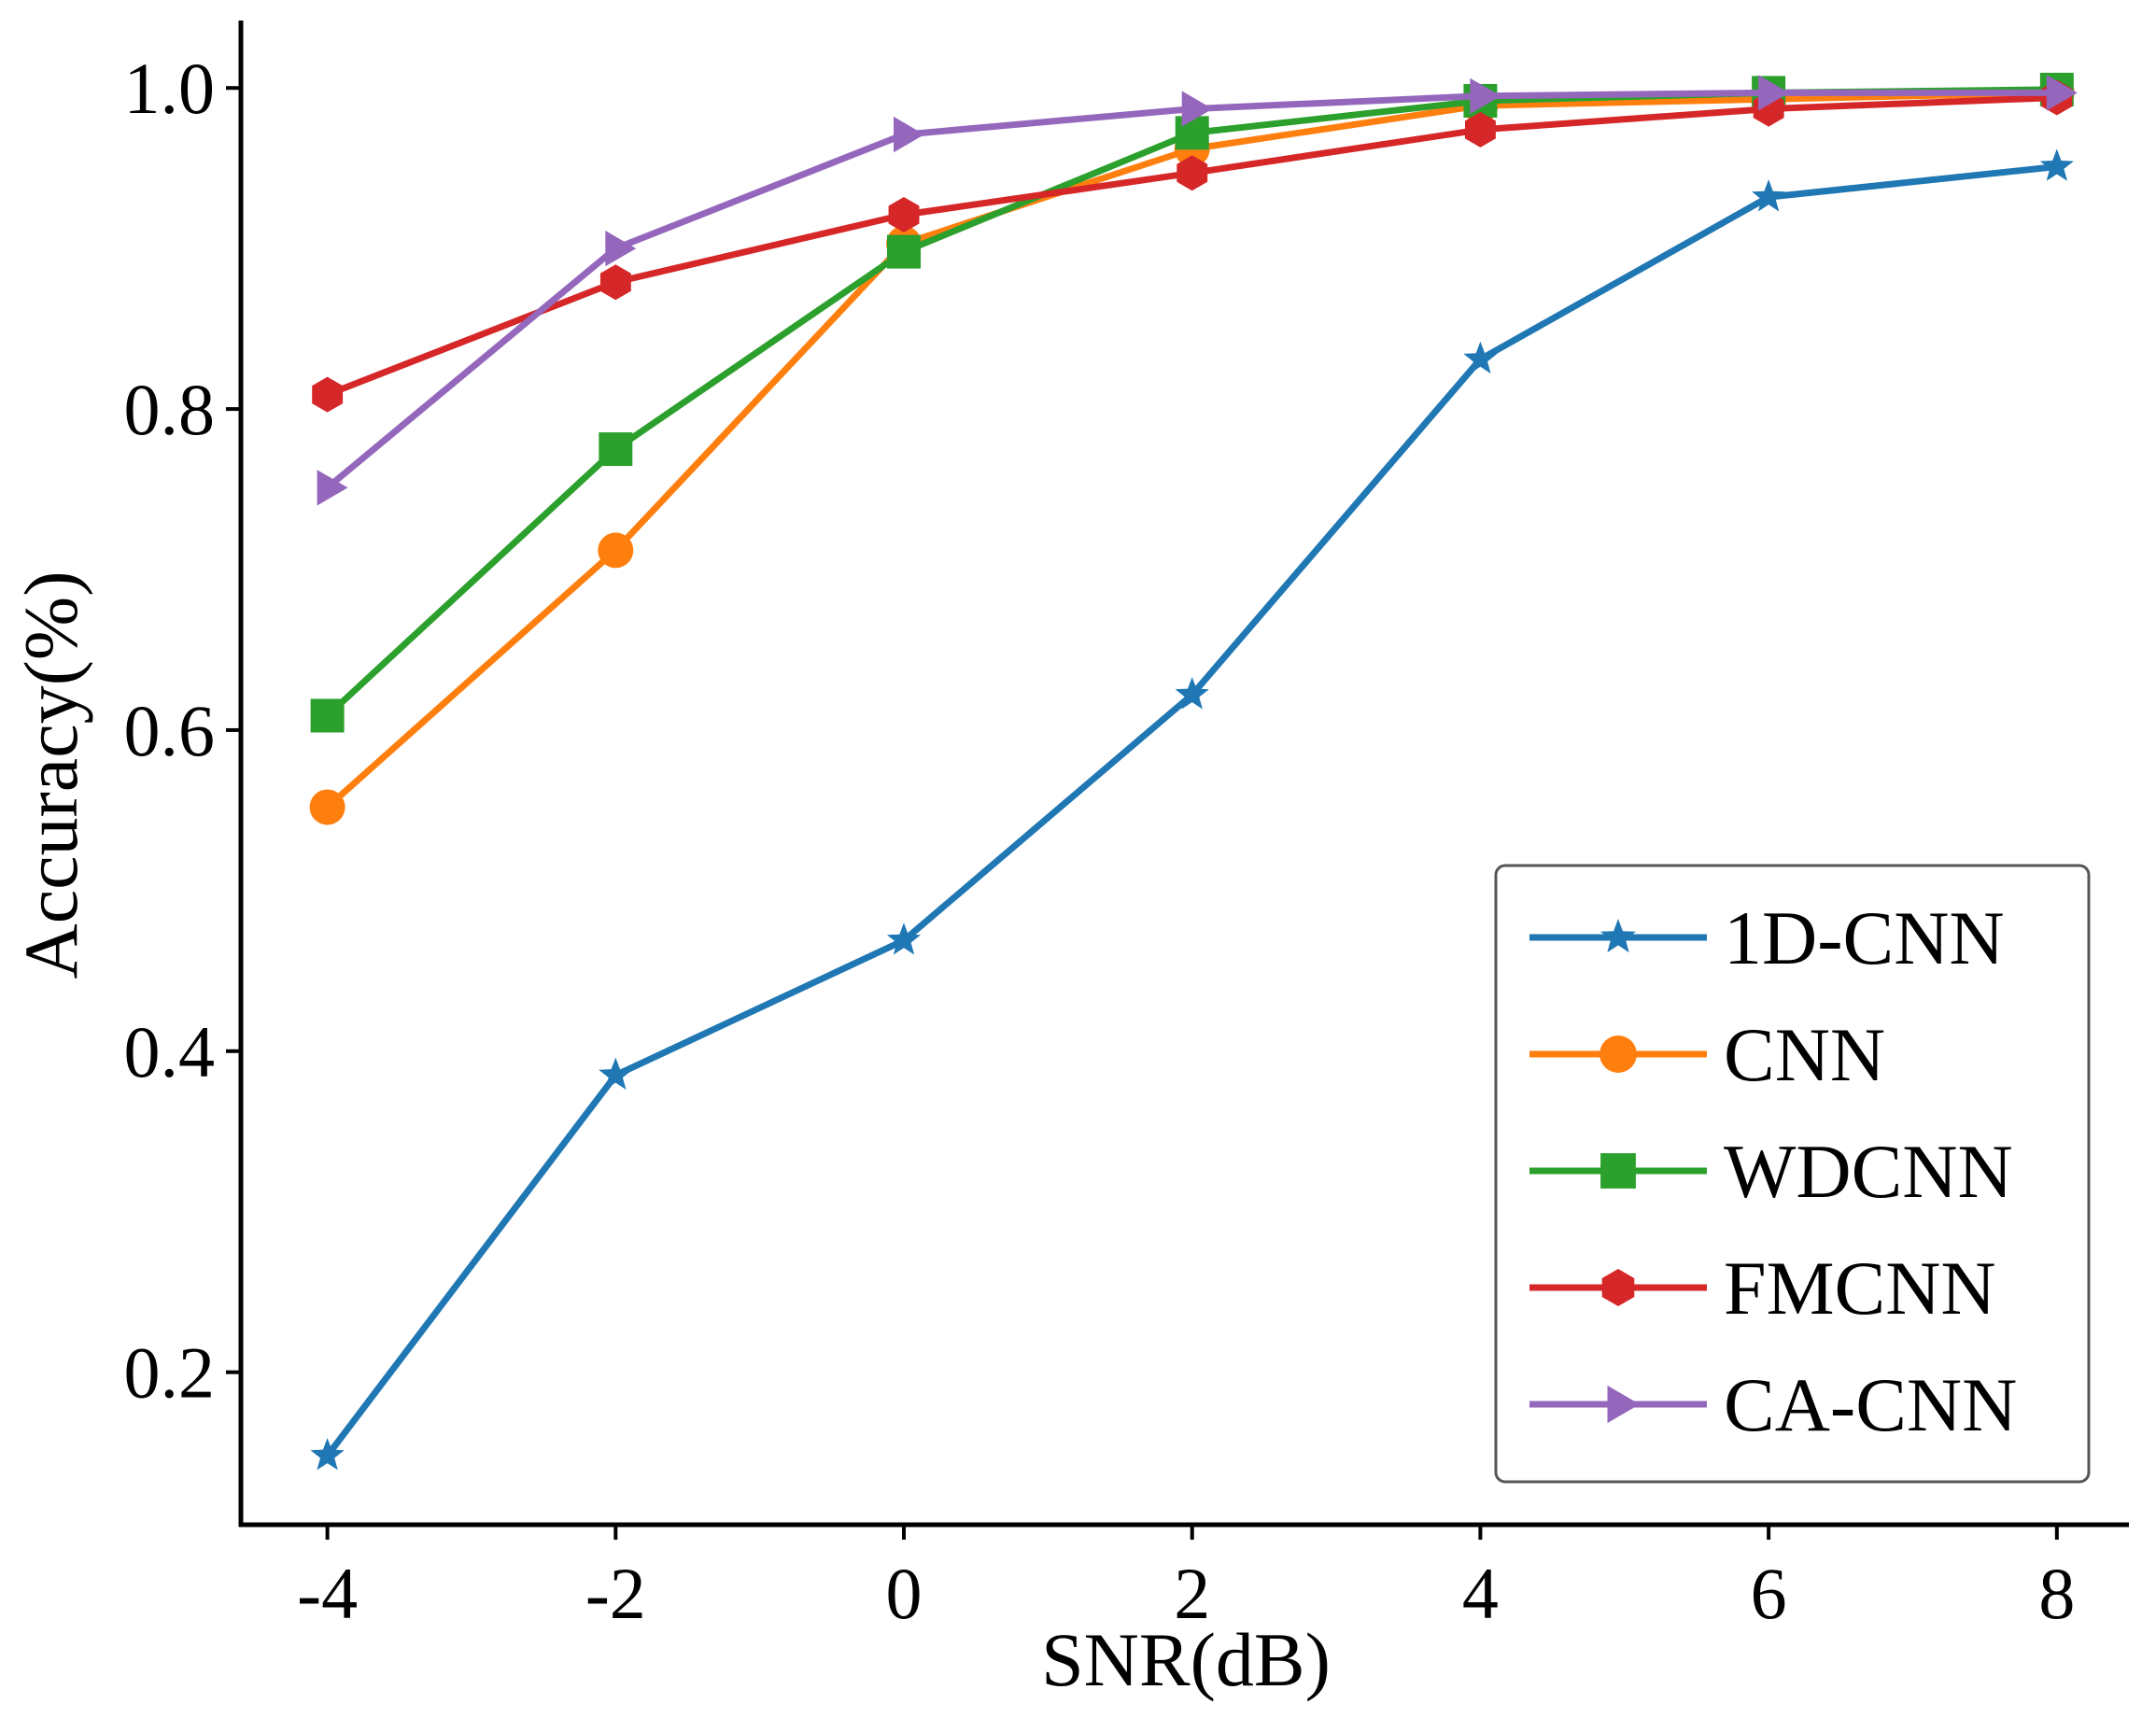 The width and height of the screenshot is (2156, 1718). Describe the element at coordinates (1864, 937) in the screenshot. I see `legend-label-1d-cnn: 1D-CNN` at that location.